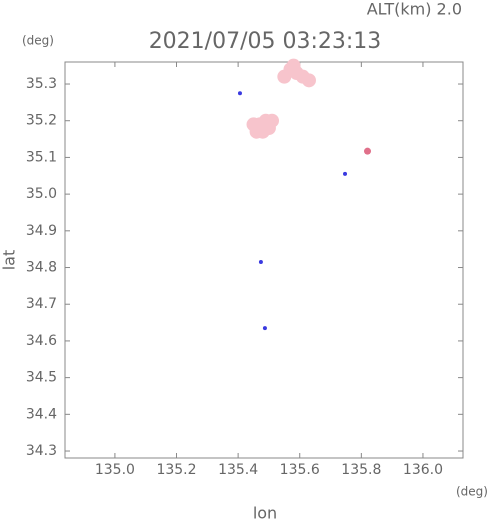 The height and width of the screenshot is (521, 491). Describe the element at coordinates (115, 470) in the screenshot. I see `x-tick-label: 135.0` at that location.